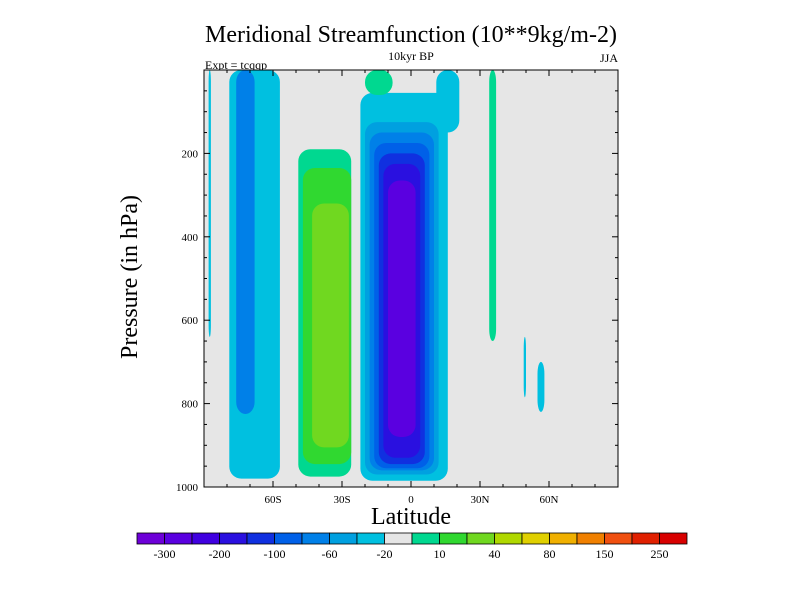 The image size is (800, 600). I want to click on x-tick-label: 0, so click(411, 500).